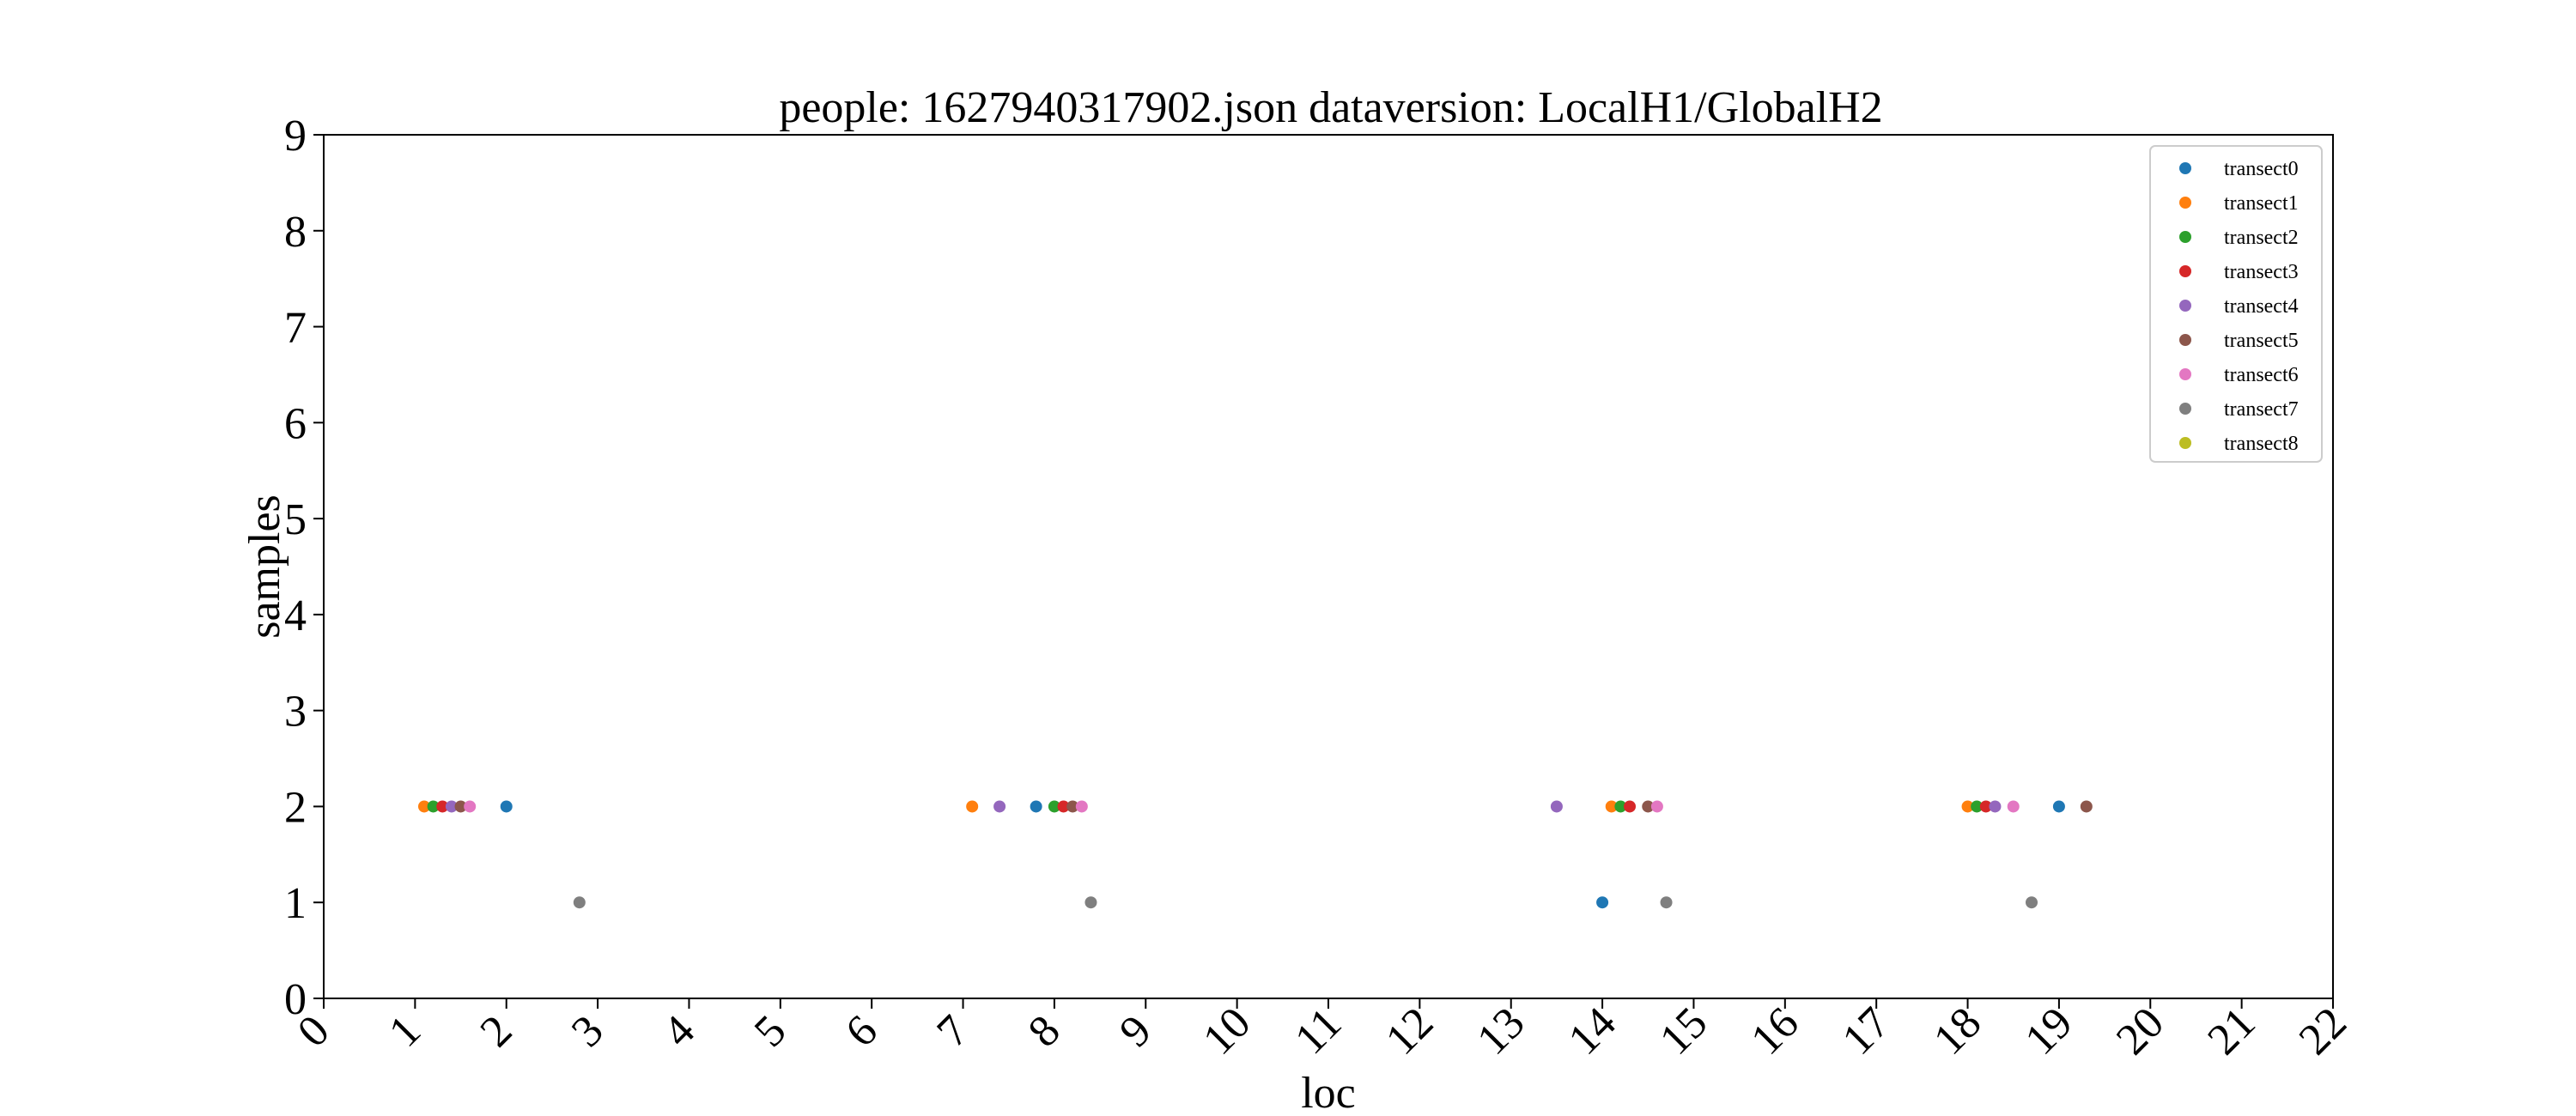 Image resolution: width=2576 pixels, height=1116 pixels. I want to click on x-tick-label: 11, so click(1318, 1031).